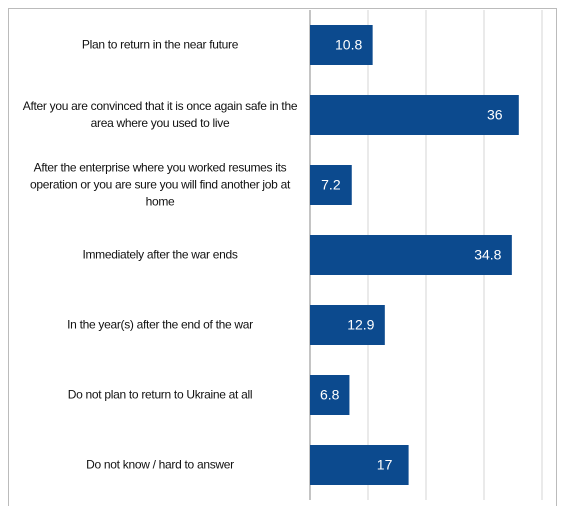  Describe the element at coordinates (348, 45) in the screenshot. I see `value-label: 10.8` at that location.